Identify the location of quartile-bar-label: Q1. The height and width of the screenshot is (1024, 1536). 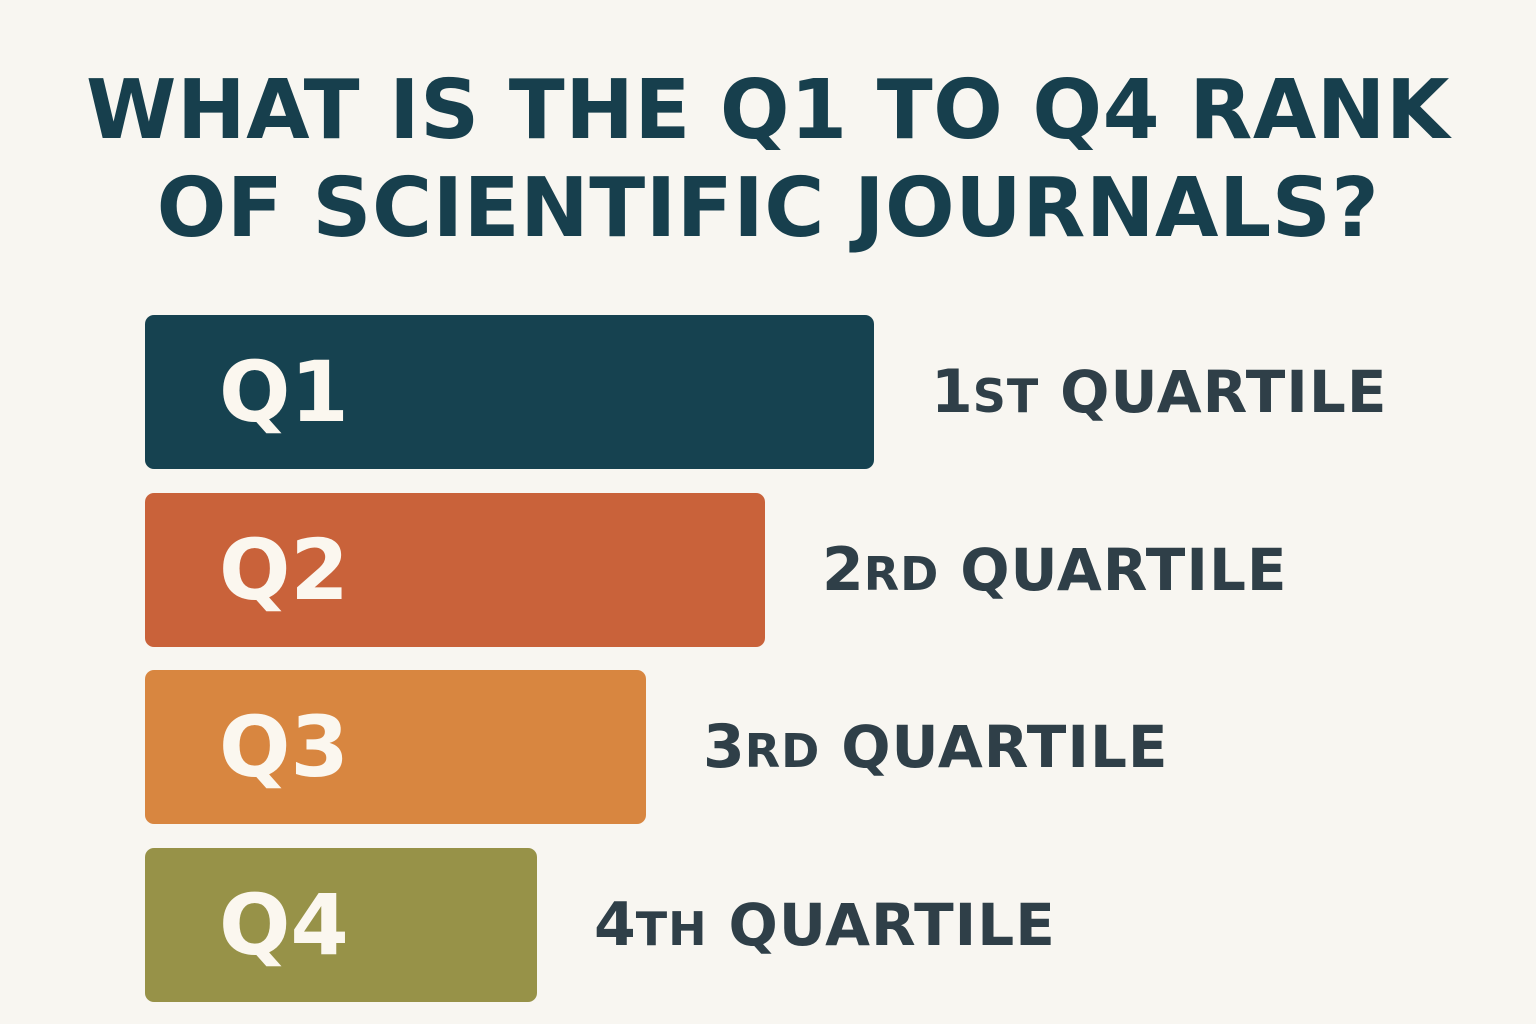
(284, 392).